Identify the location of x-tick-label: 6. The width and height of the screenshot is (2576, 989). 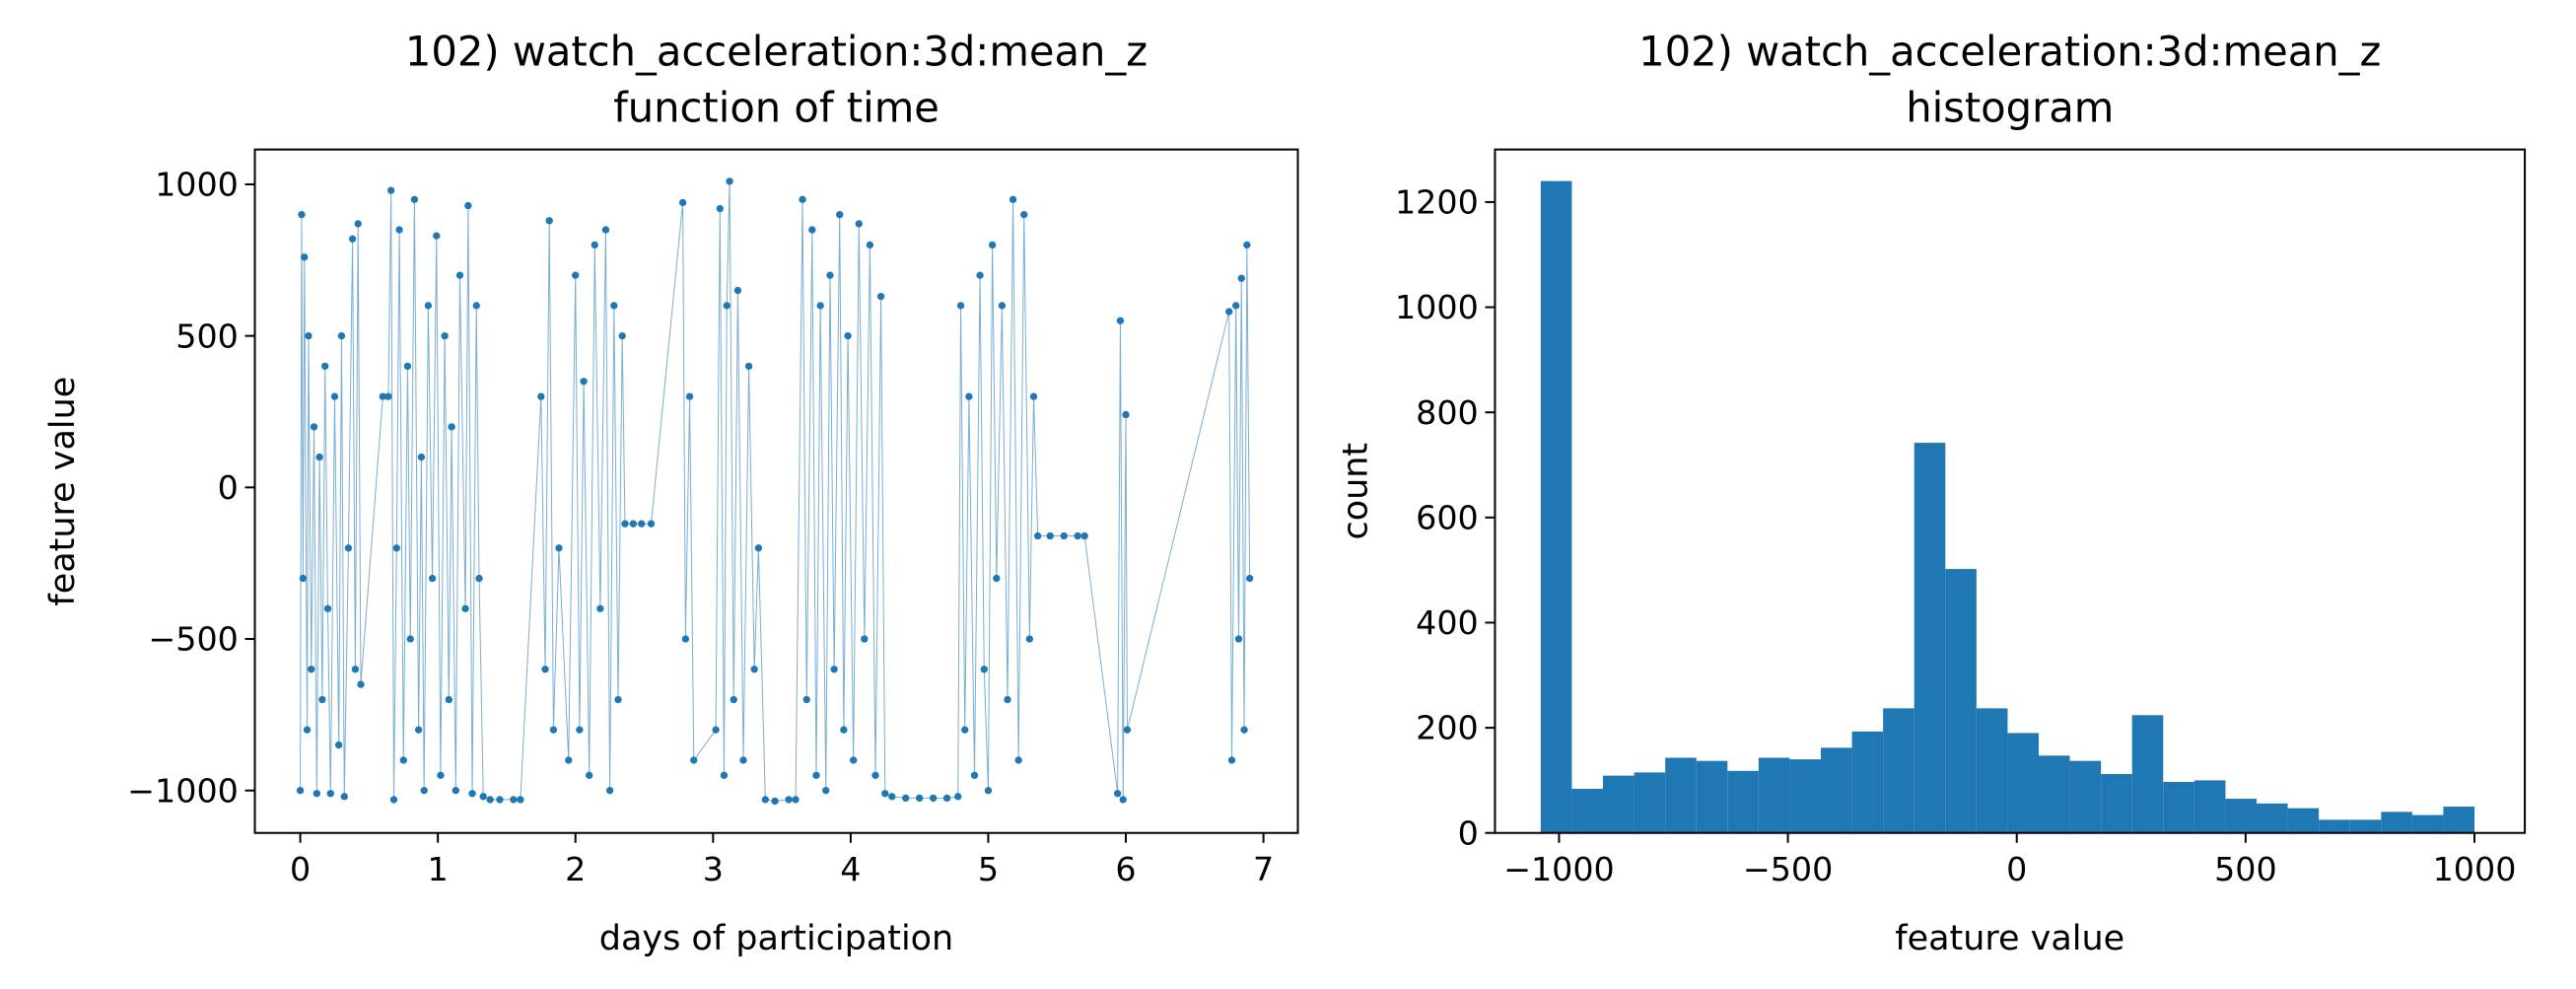
(1125, 869).